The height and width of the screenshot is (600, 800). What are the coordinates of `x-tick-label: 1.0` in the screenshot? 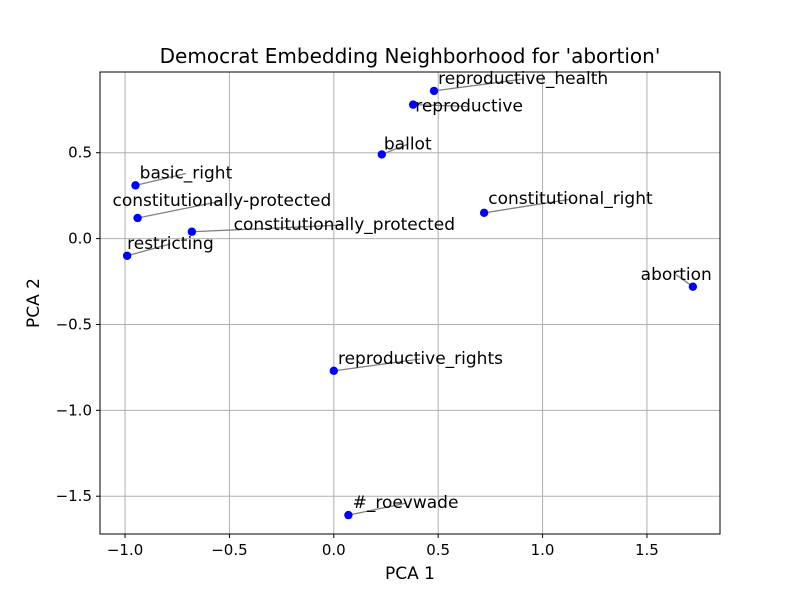 It's located at (543, 550).